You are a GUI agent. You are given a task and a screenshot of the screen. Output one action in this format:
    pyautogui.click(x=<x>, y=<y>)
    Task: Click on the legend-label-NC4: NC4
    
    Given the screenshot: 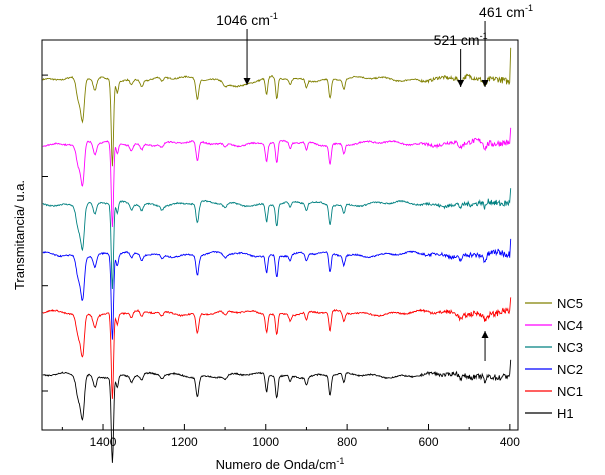 What is the action you would take?
    pyautogui.click(x=570, y=325)
    